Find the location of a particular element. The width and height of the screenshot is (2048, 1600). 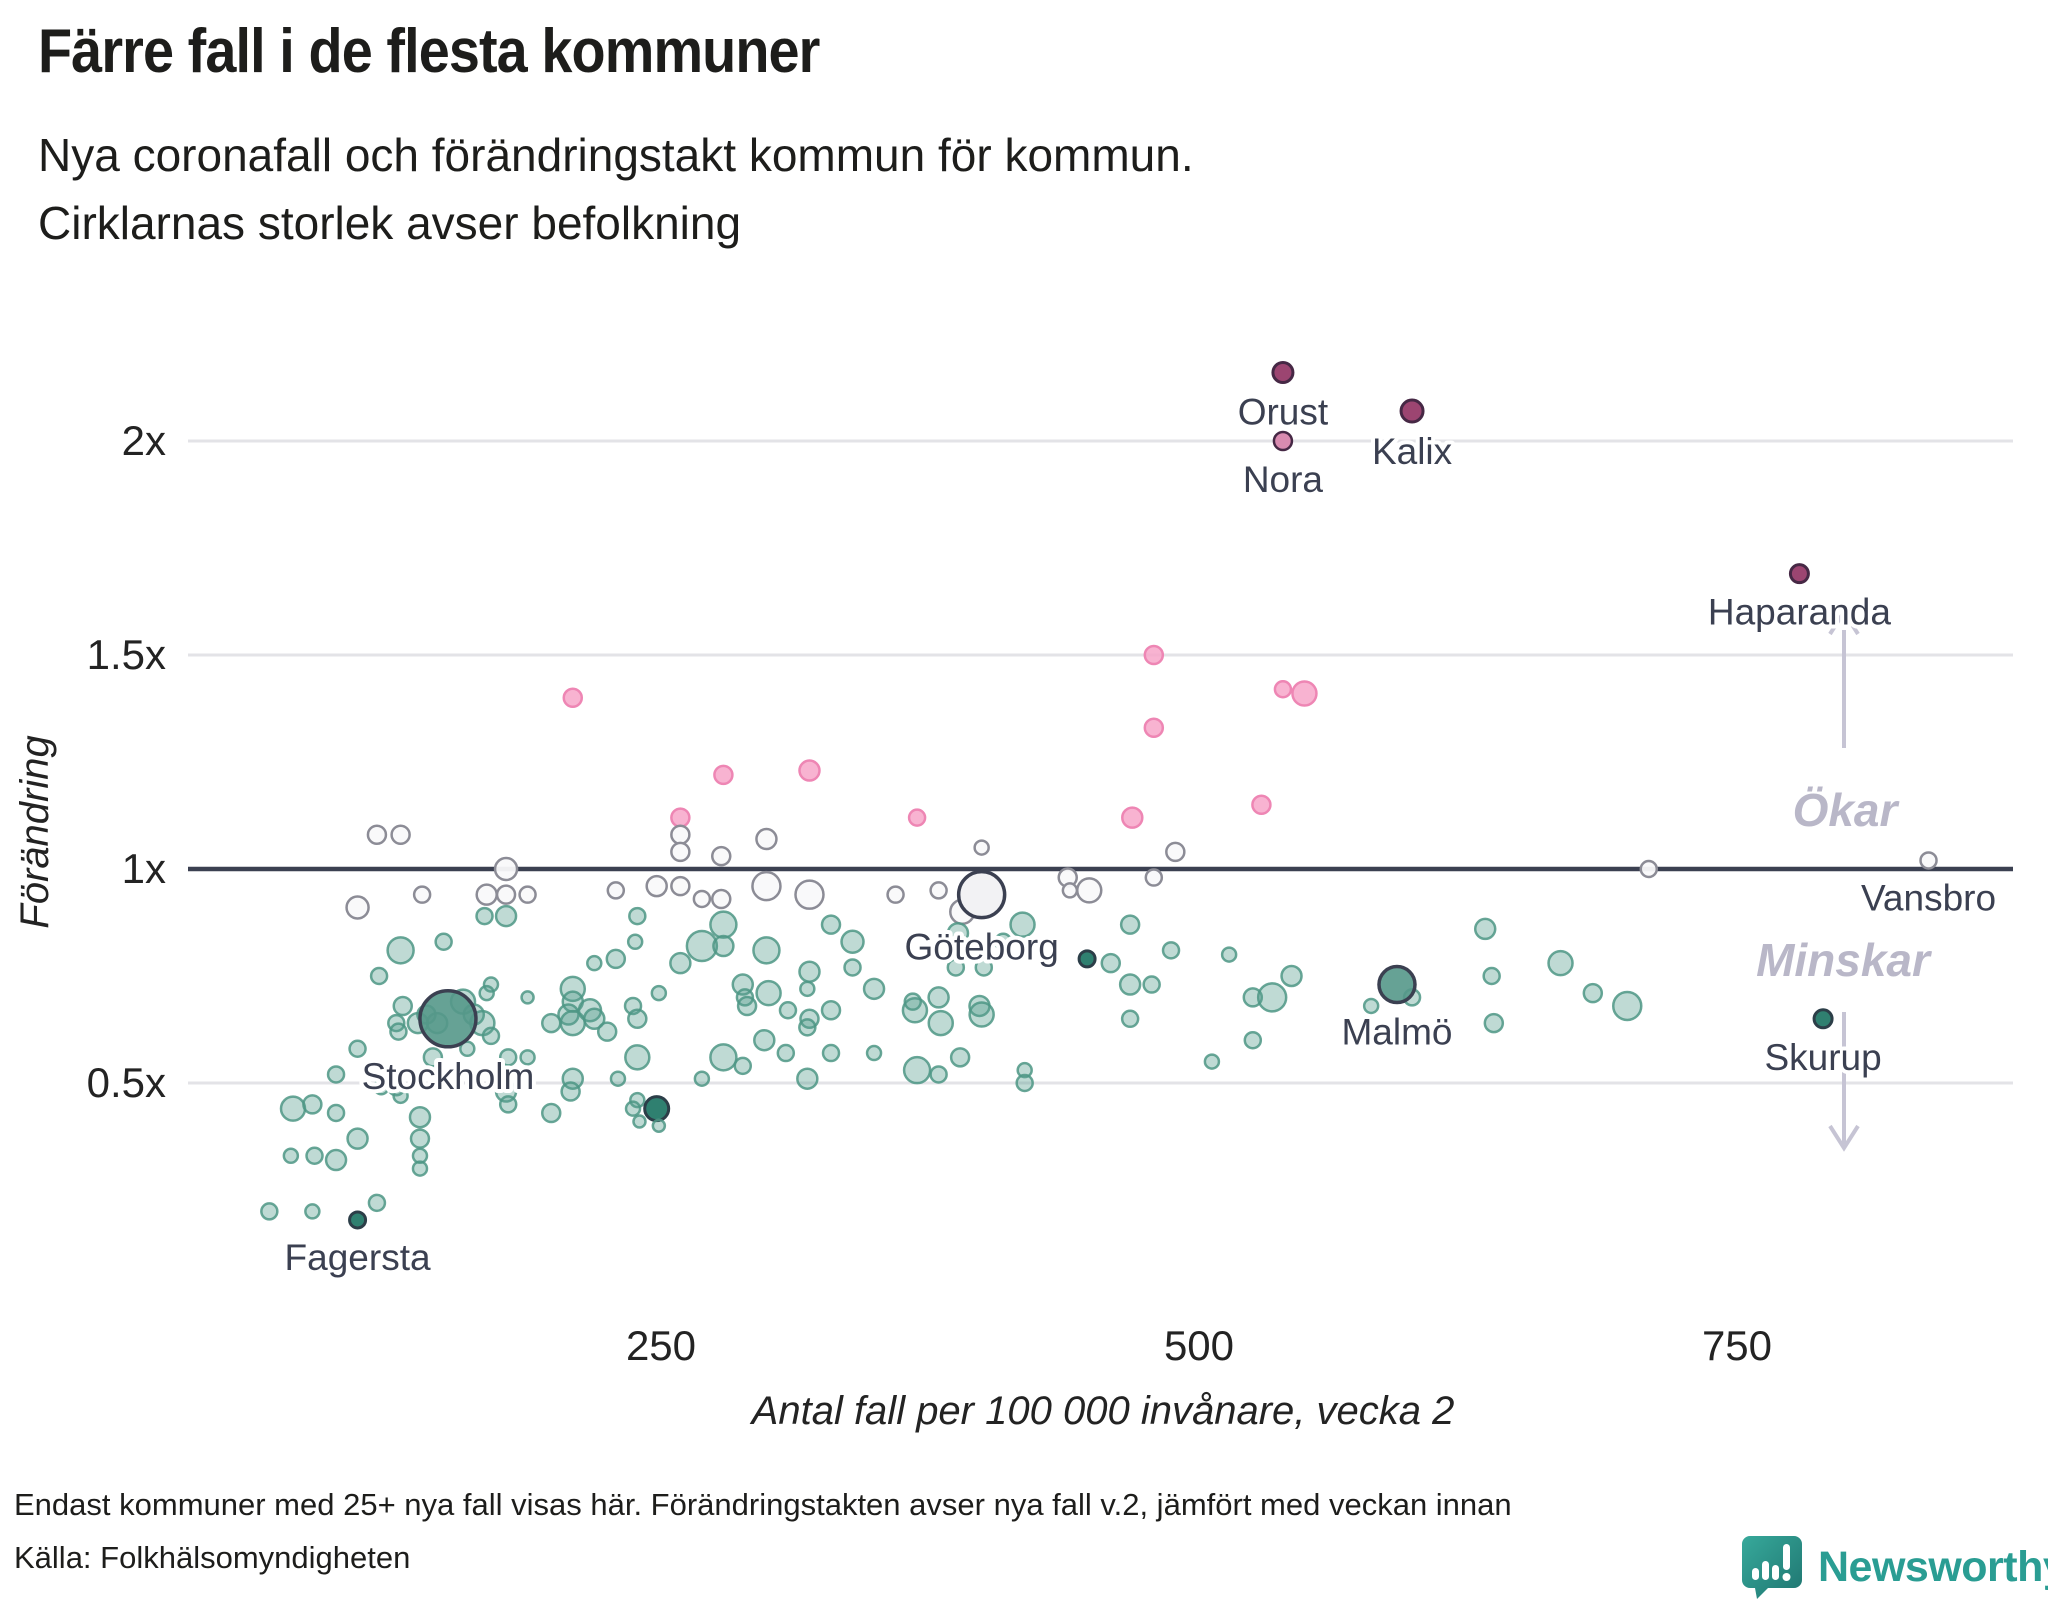

point-label-fagersta: Fagersta is located at coordinates (358, 1257).